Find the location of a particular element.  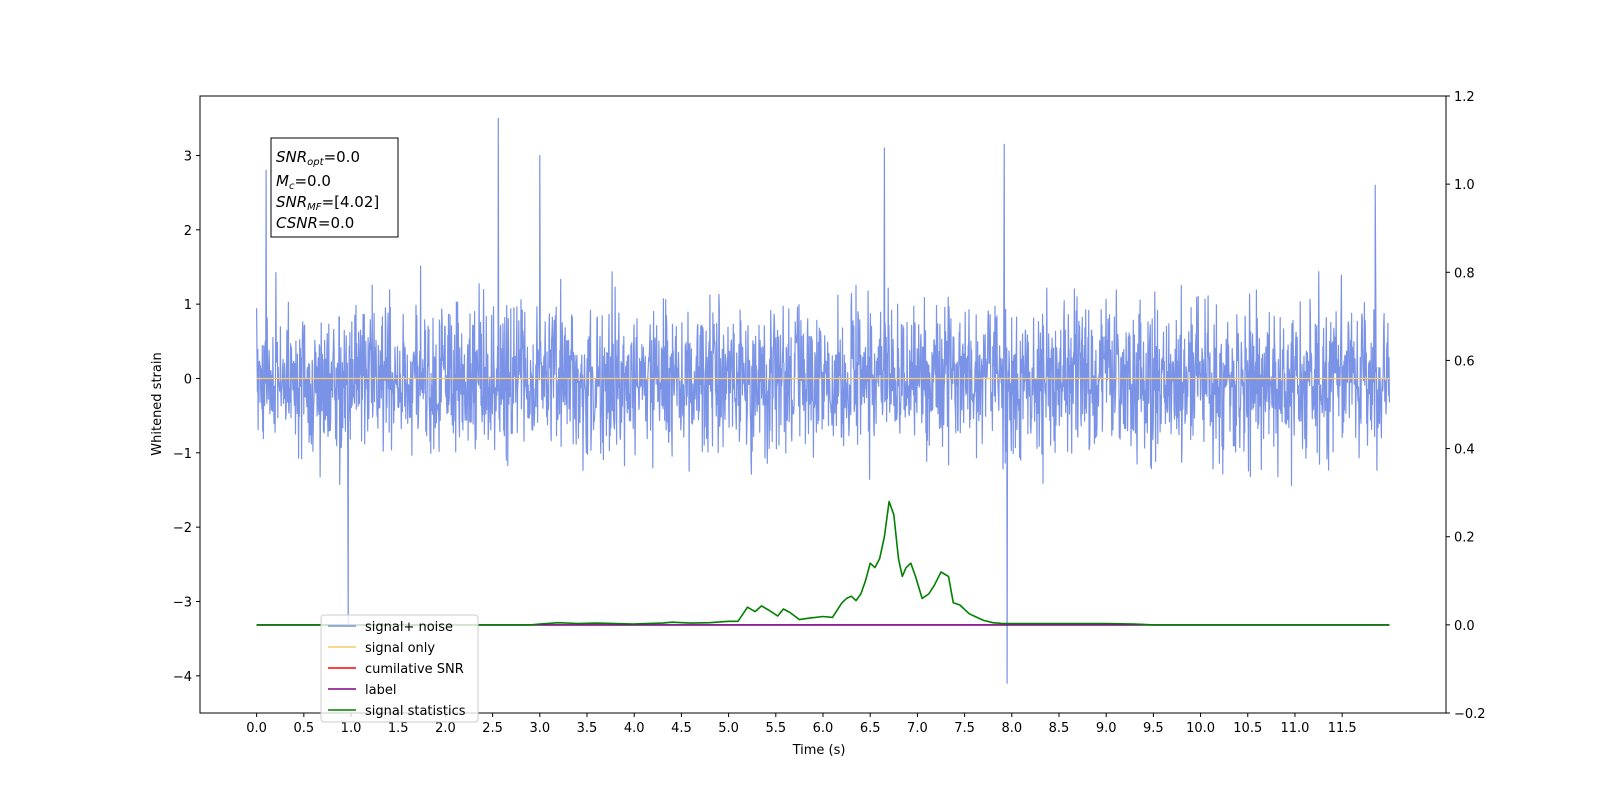

x-tick-label: 11.0 is located at coordinates (1294, 728).